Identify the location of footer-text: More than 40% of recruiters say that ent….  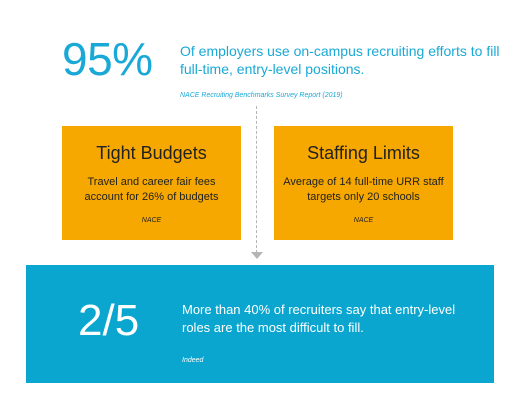
(319, 318).